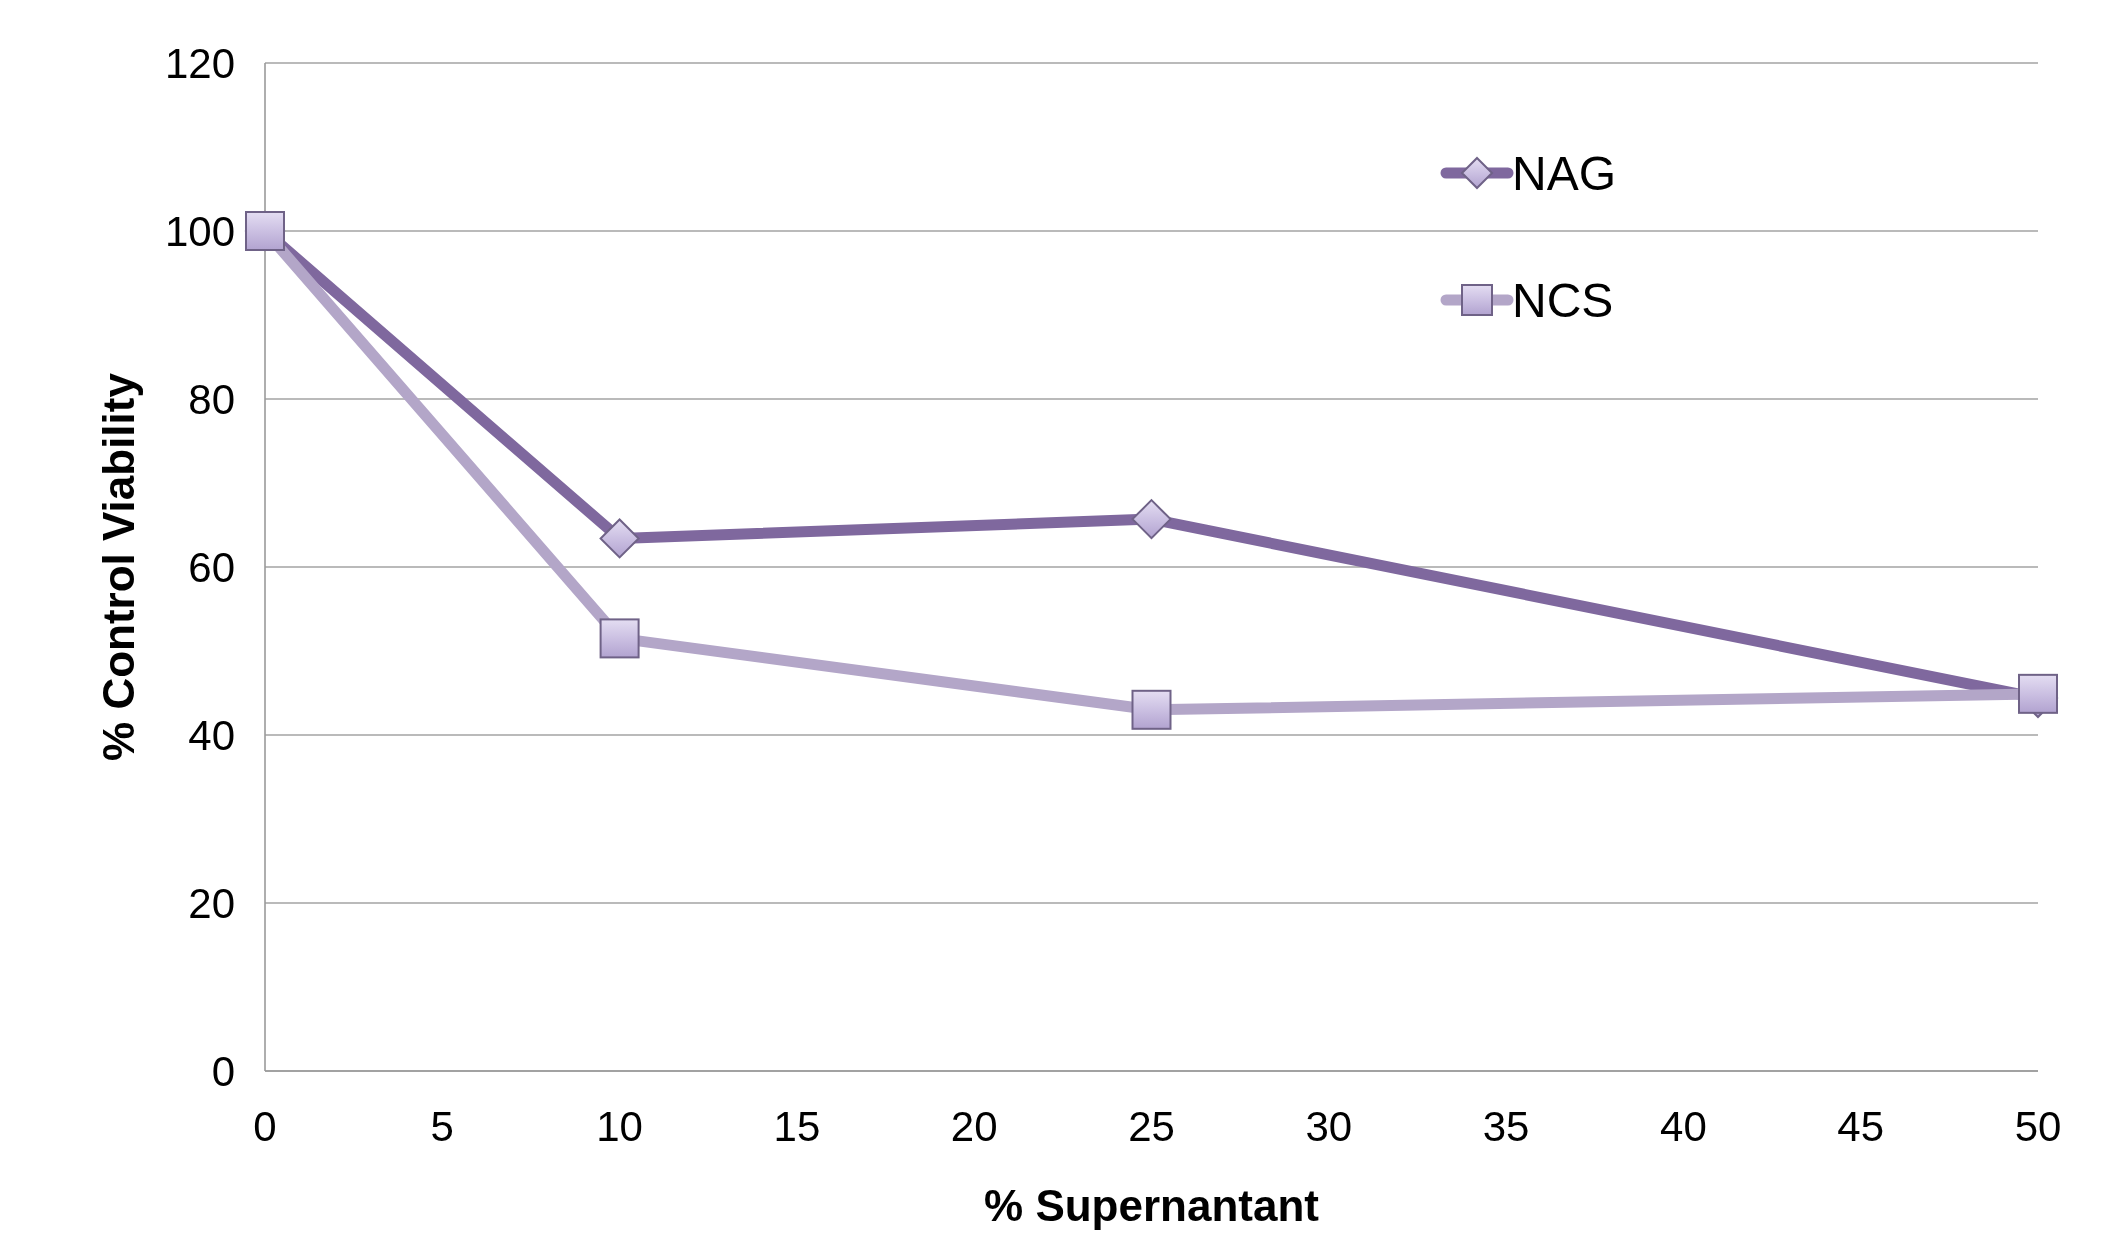  What do you see at coordinates (619, 1126) in the screenshot?
I see `x-tick-label: 10` at bounding box center [619, 1126].